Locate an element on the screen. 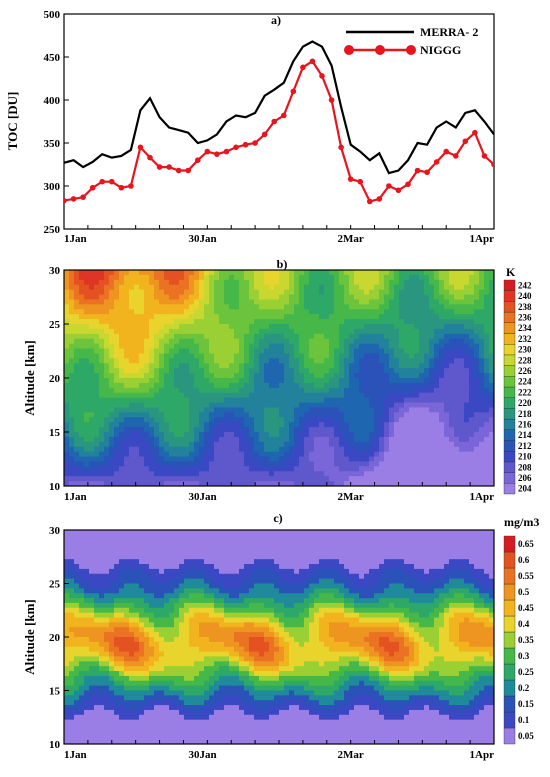 The image size is (550, 777). legend-label-1: NIGGG is located at coordinates (440, 50).